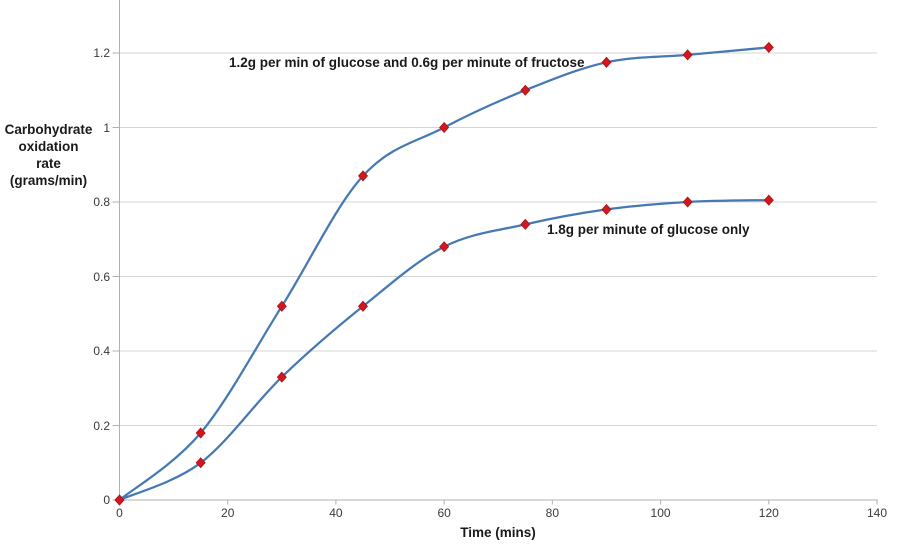 The height and width of the screenshot is (554, 900). I want to click on x-tick-label: 60, so click(444, 513).